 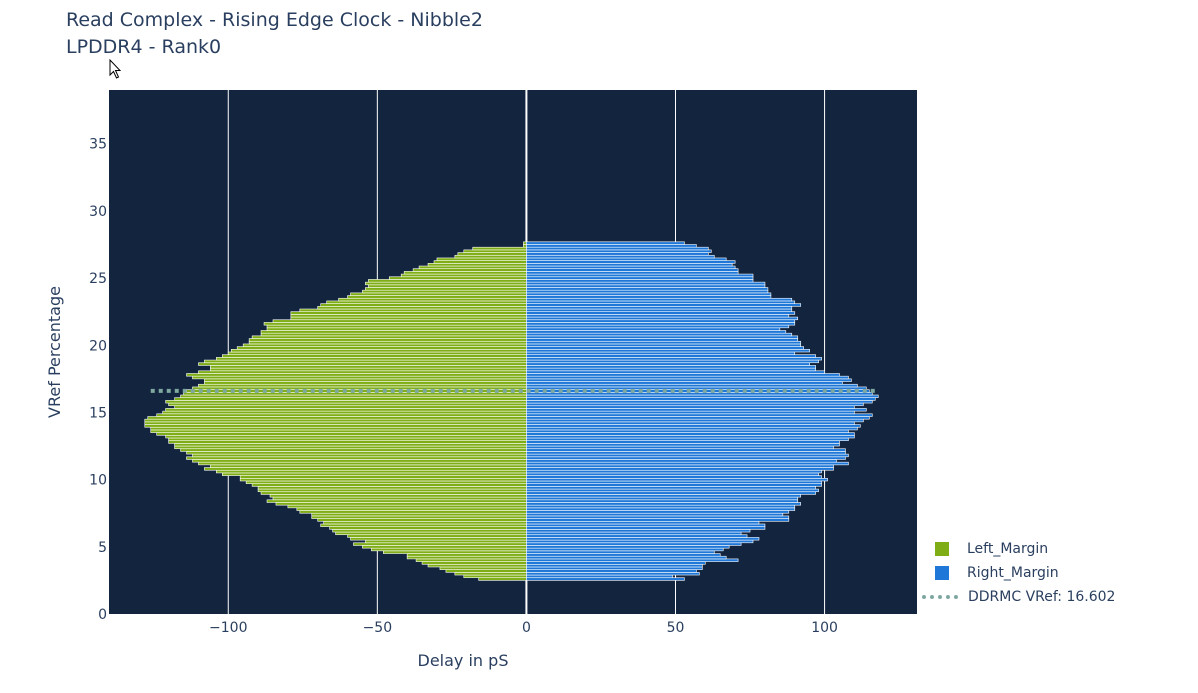 I want to click on legend-item-left-margin: Left_Margin, so click(x=1018, y=549).